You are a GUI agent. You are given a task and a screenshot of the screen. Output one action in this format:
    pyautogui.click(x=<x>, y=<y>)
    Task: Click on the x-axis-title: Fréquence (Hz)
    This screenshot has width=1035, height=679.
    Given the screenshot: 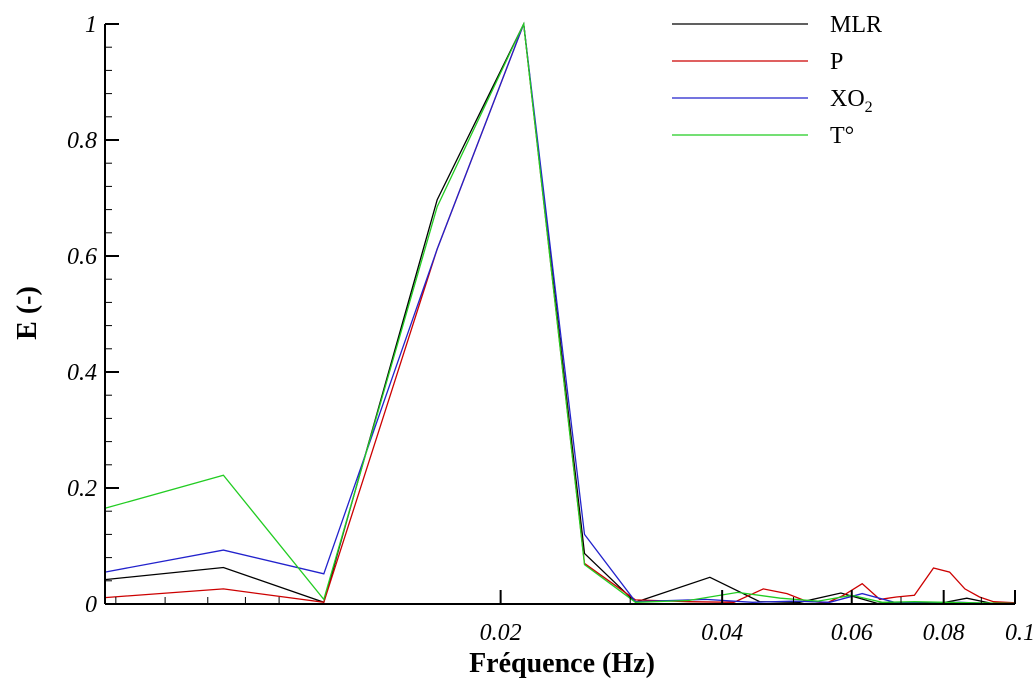 What is the action you would take?
    pyautogui.click(x=562, y=663)
    